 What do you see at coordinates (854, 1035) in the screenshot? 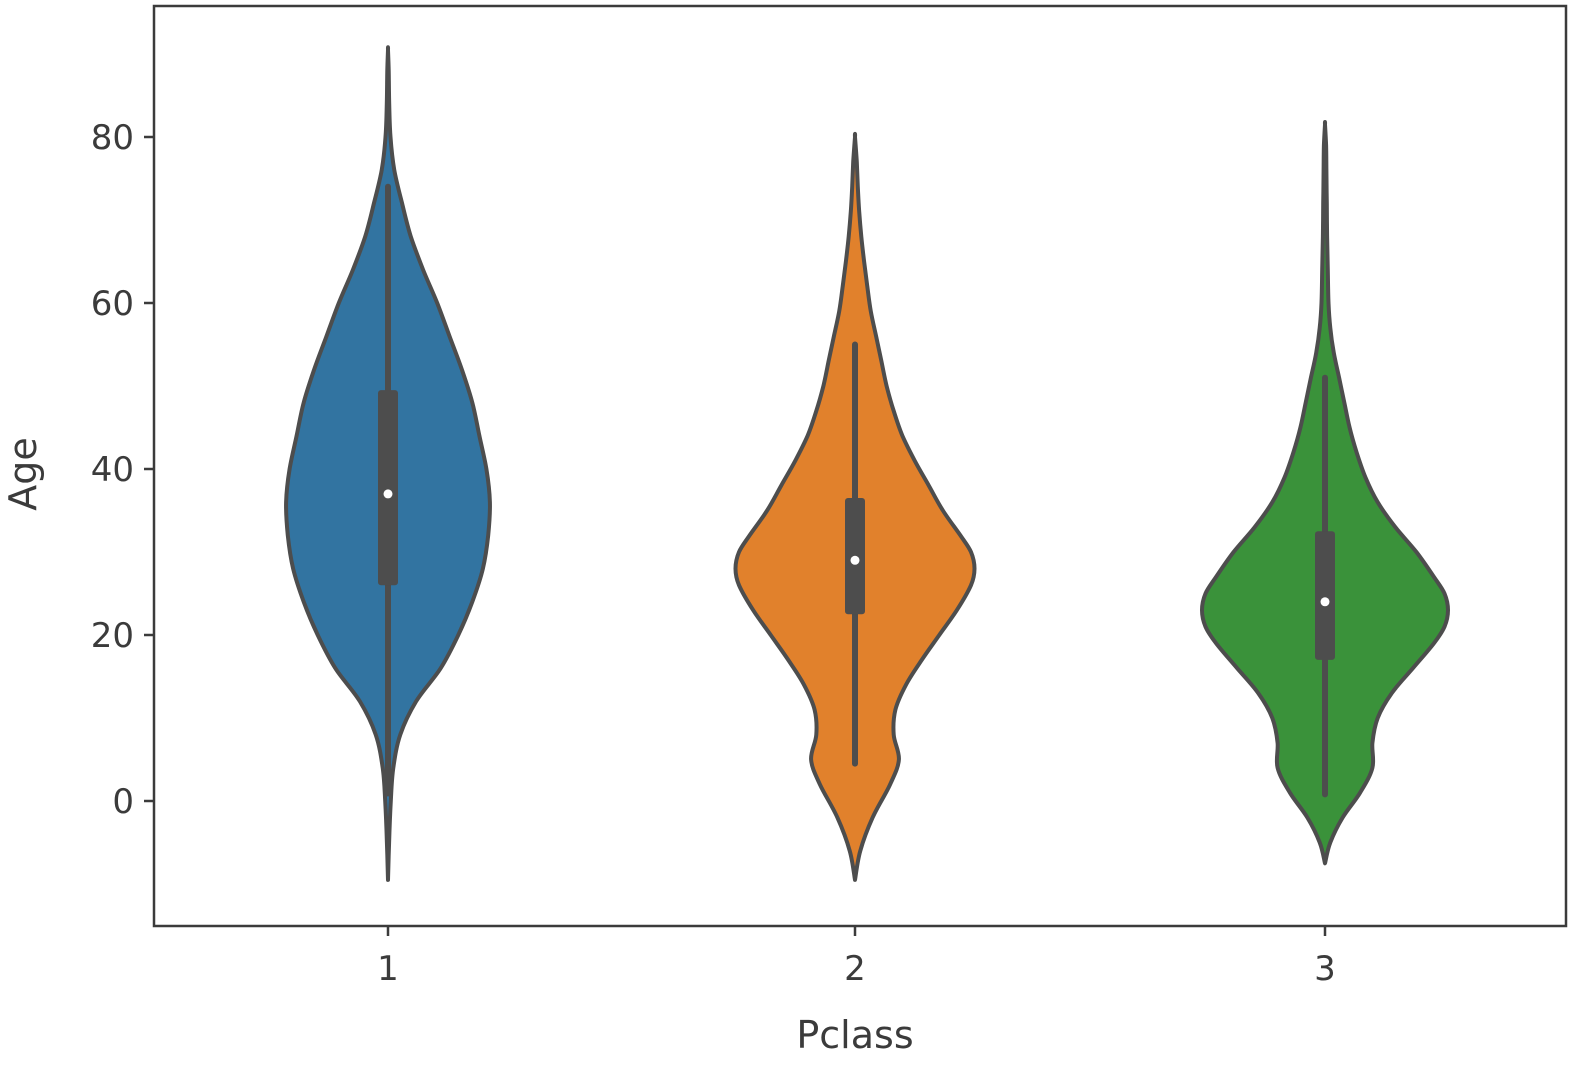
I see `x-axis-label: Pclass` at bounding box center [854, 1035].